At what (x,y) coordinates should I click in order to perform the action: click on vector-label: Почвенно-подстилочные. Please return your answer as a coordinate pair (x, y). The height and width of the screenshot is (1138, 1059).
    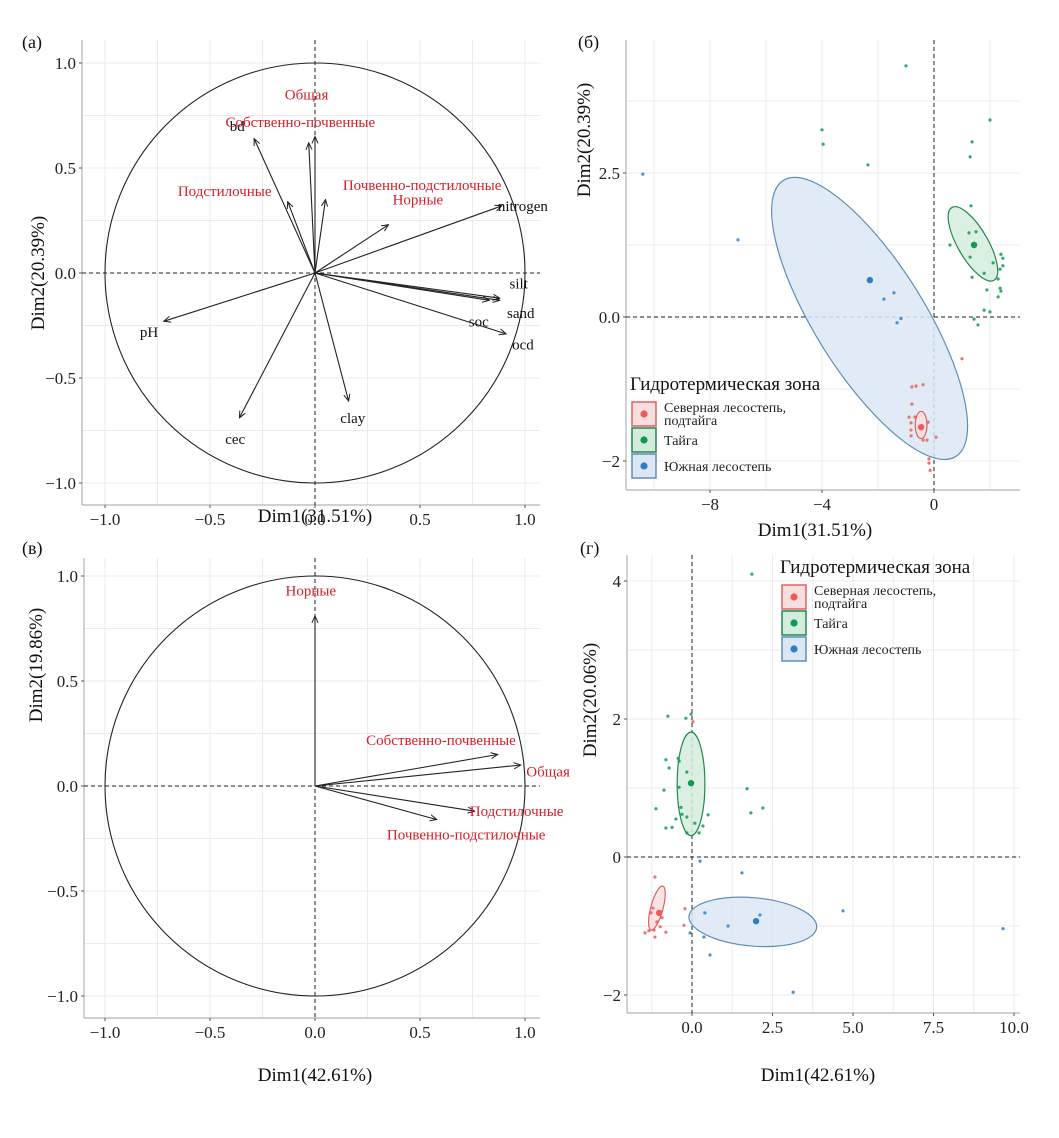
    Looking at the image, I should click on (422, 186).